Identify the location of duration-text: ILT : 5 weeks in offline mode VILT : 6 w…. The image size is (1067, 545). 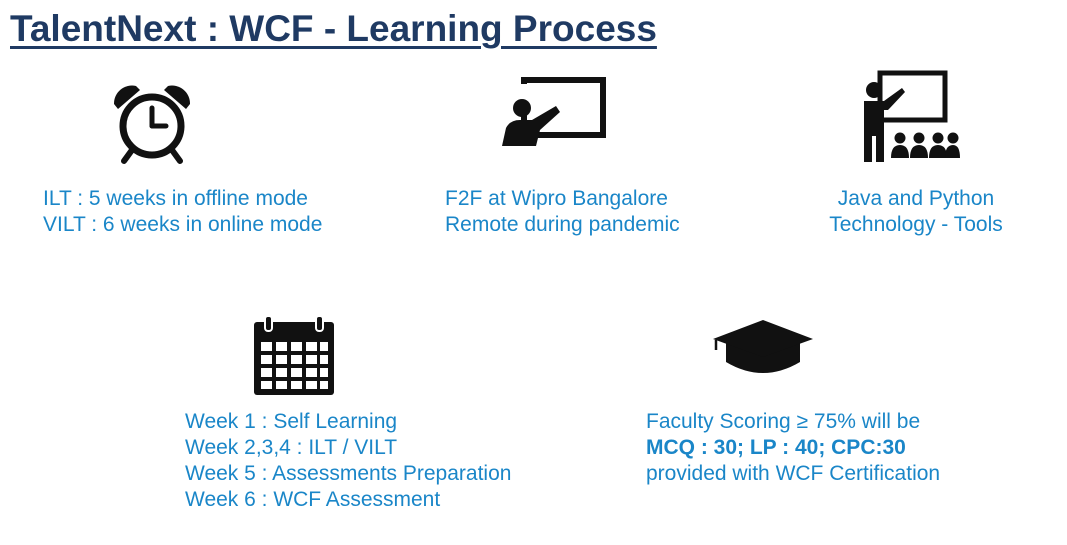
(182, 212).